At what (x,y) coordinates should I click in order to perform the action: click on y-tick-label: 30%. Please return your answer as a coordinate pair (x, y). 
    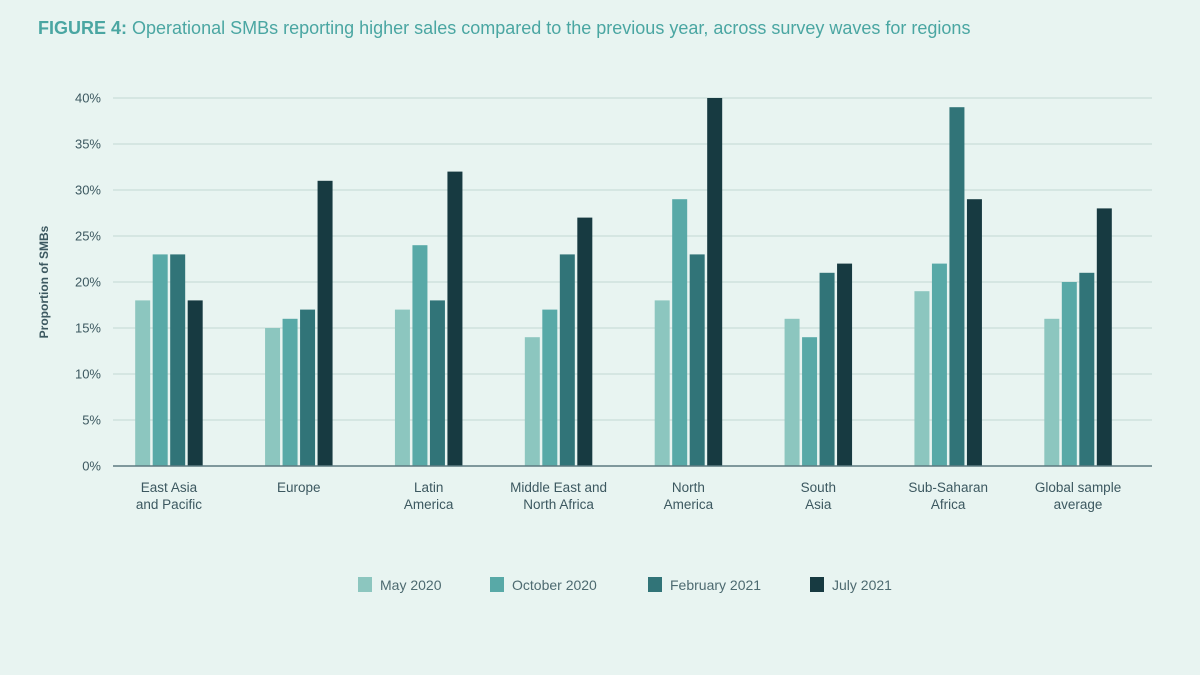
    Looking at the image, I should click on (88, 190).